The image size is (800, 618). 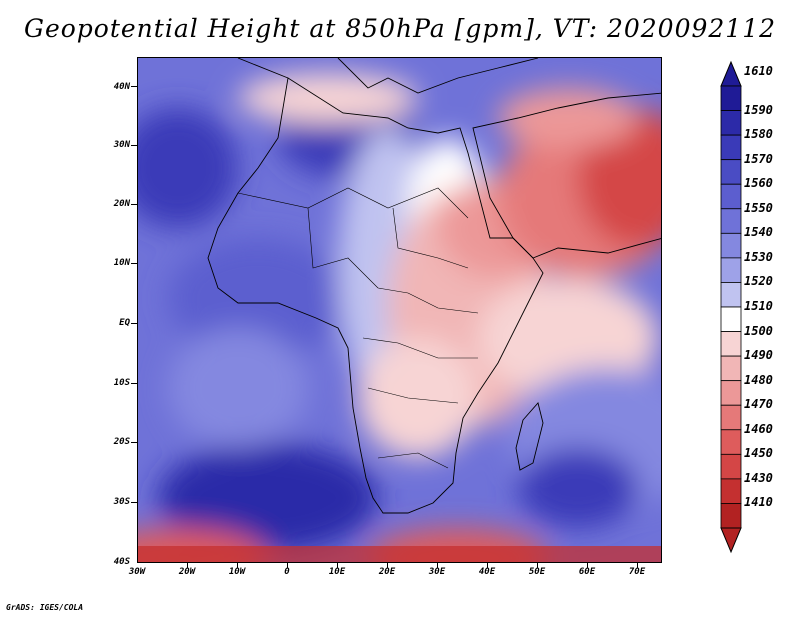 What do you see at coordinates (121, 502) in the screenshot?
I see `lat-tick-30s: 30S` at bounding box center [121, 502].